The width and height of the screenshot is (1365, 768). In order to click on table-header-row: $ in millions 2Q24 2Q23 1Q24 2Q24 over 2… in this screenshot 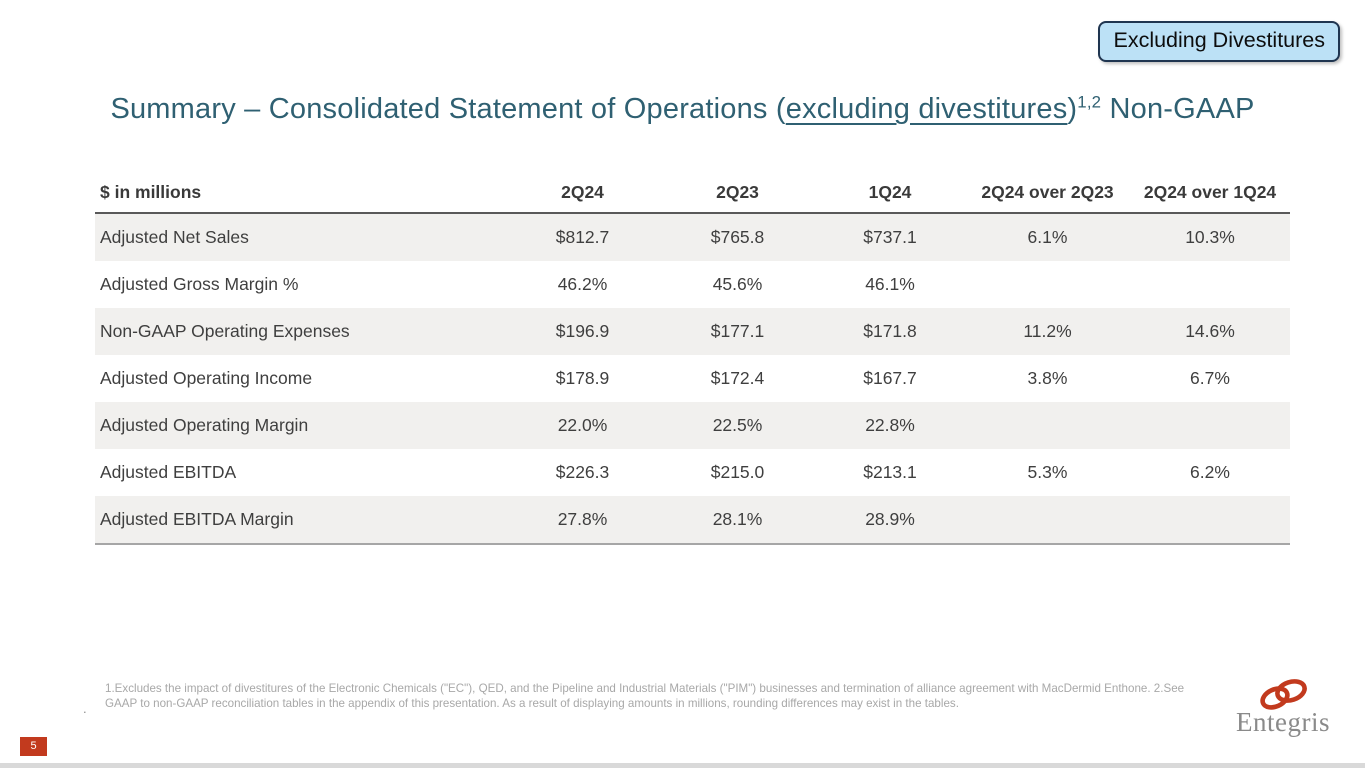, I will do `click(692, 196)`.